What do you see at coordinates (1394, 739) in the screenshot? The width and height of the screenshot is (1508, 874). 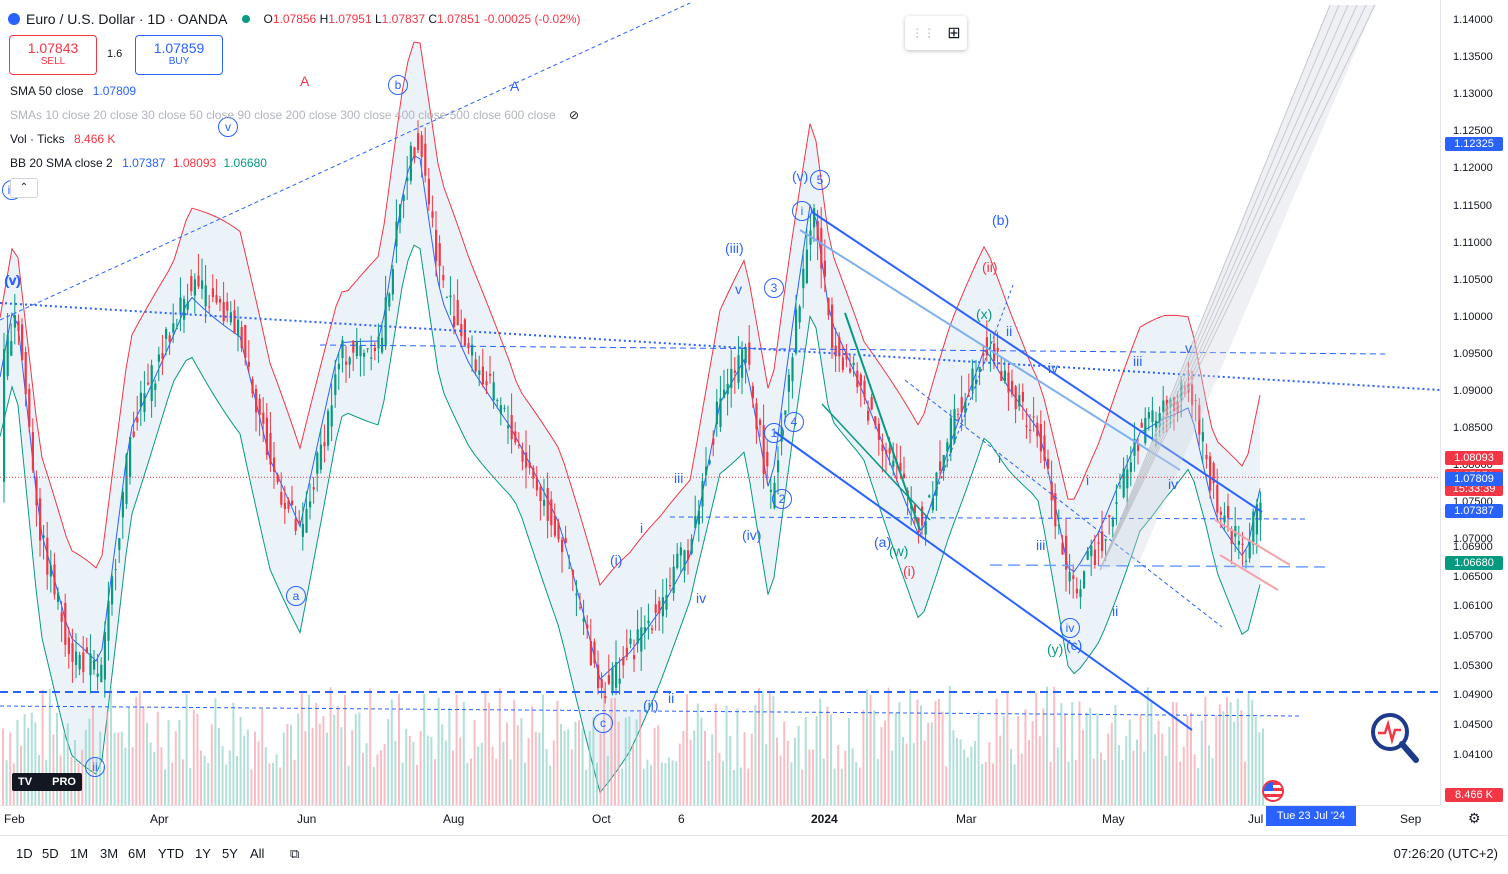 I see `zoom-inspector-icon` at bounding box center [1394, 739].